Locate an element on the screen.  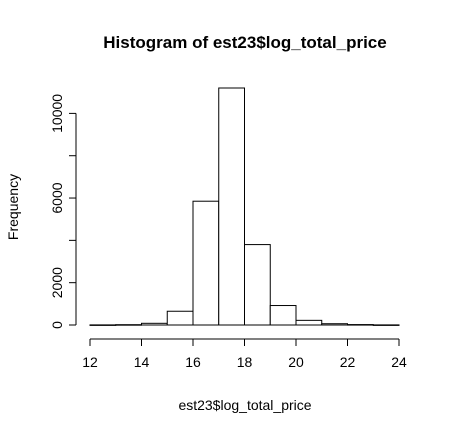
chart-title: Histogram of est23$log_total_price is located at coordinates (244, 42).